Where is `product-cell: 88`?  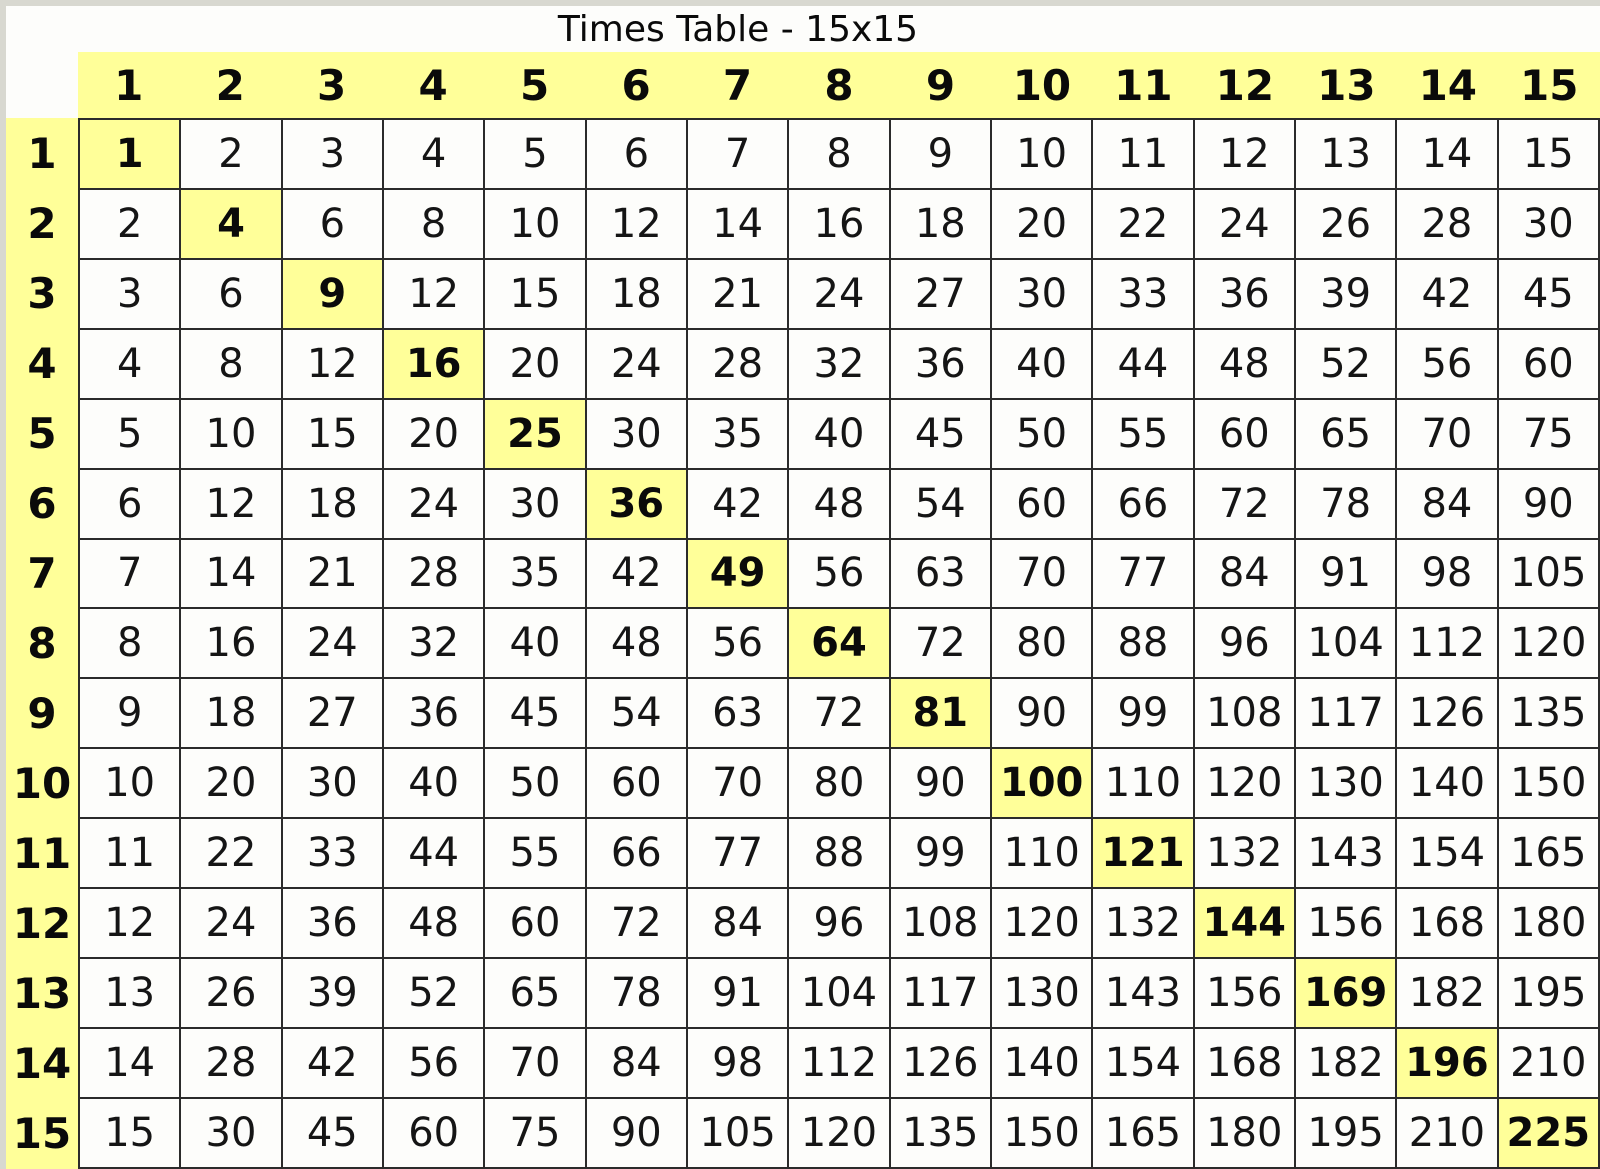 product-cell: 88 is located at coordinates (839, 853).